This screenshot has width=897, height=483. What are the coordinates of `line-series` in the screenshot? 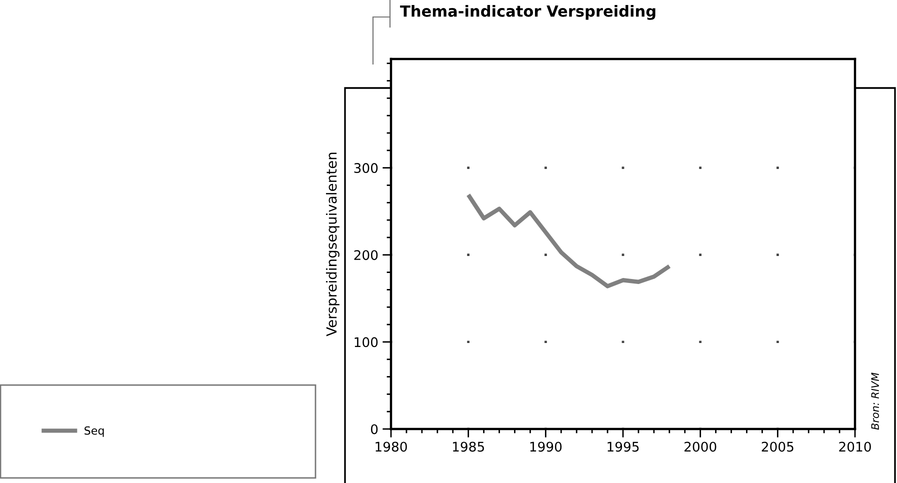 It's located at (569, 240).